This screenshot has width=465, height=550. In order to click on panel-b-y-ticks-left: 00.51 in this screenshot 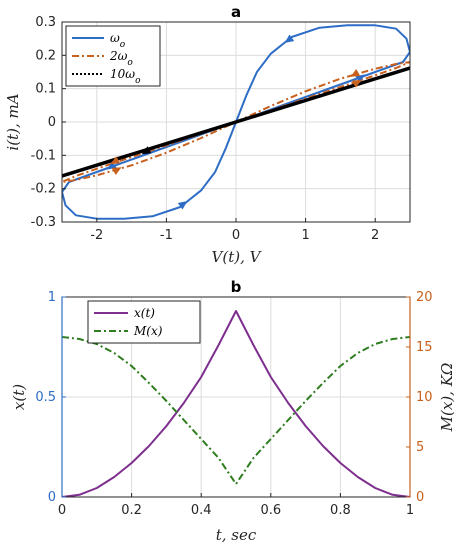, I will do `click(50, 397)`.